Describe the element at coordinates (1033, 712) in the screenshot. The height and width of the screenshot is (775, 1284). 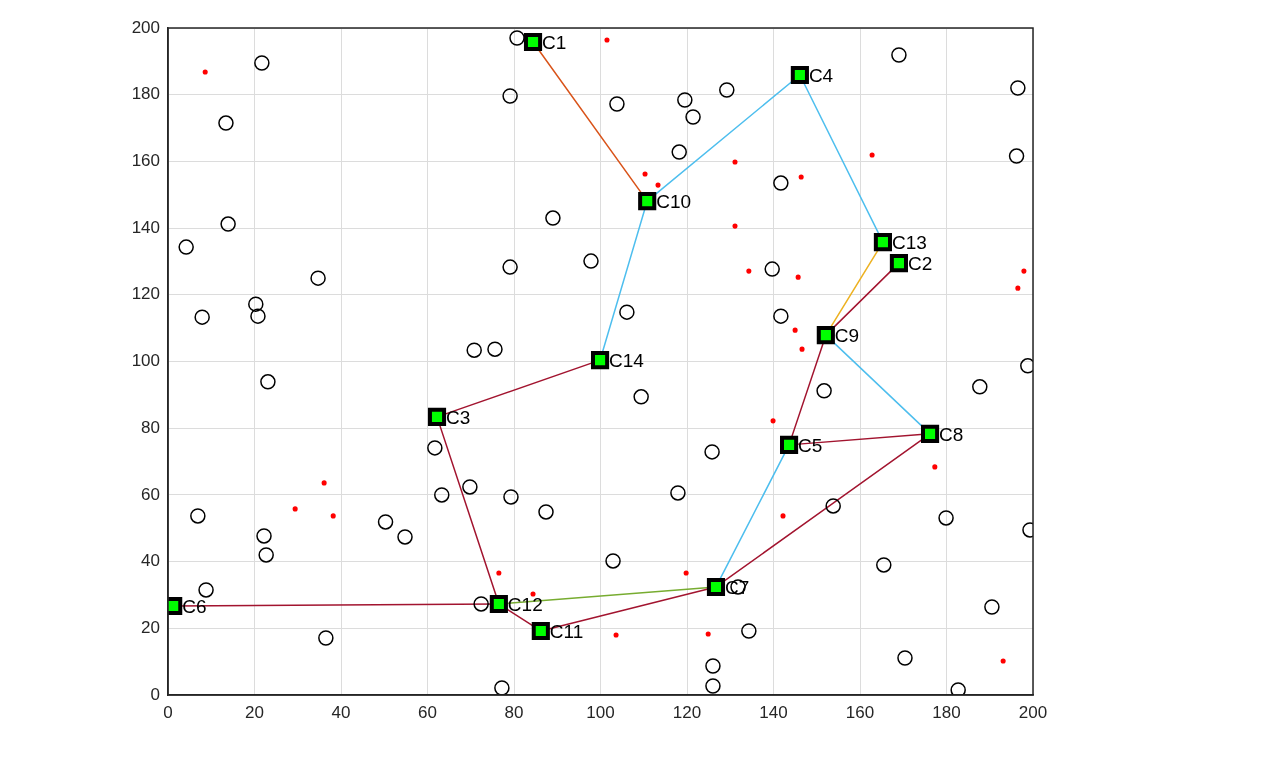
I see `x-tick-label: 200` at that location.